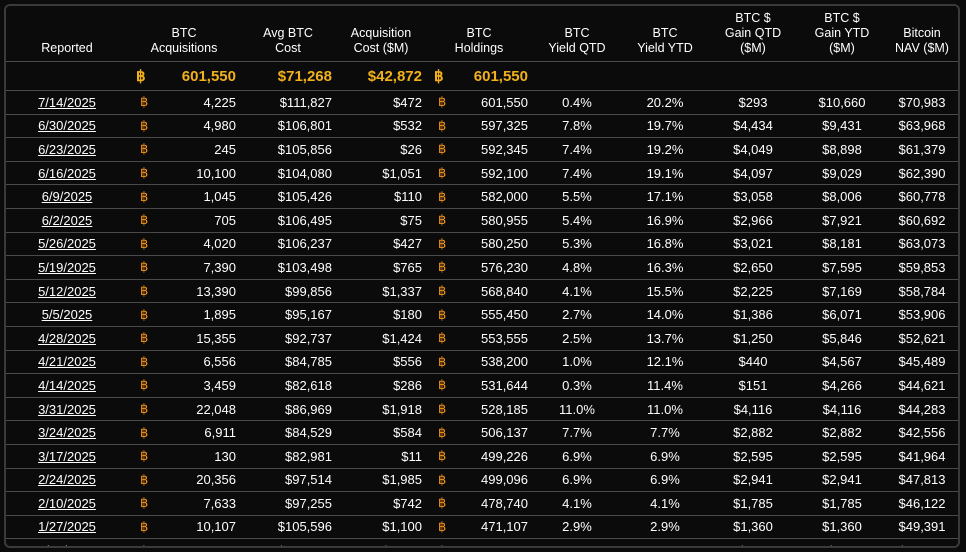  What do you see at coordinates (665, 314) in the screenshot?
I see `yield-ytd-cell: 14.0%` at bounding box center [665, 314].